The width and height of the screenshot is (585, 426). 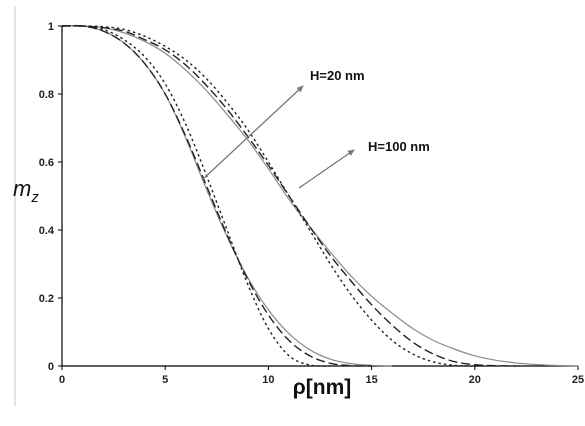 What do you see at coordinates (51, 367) in the screenshot?
I see `y-tick-label: 0` at bounding box center [51, 367].